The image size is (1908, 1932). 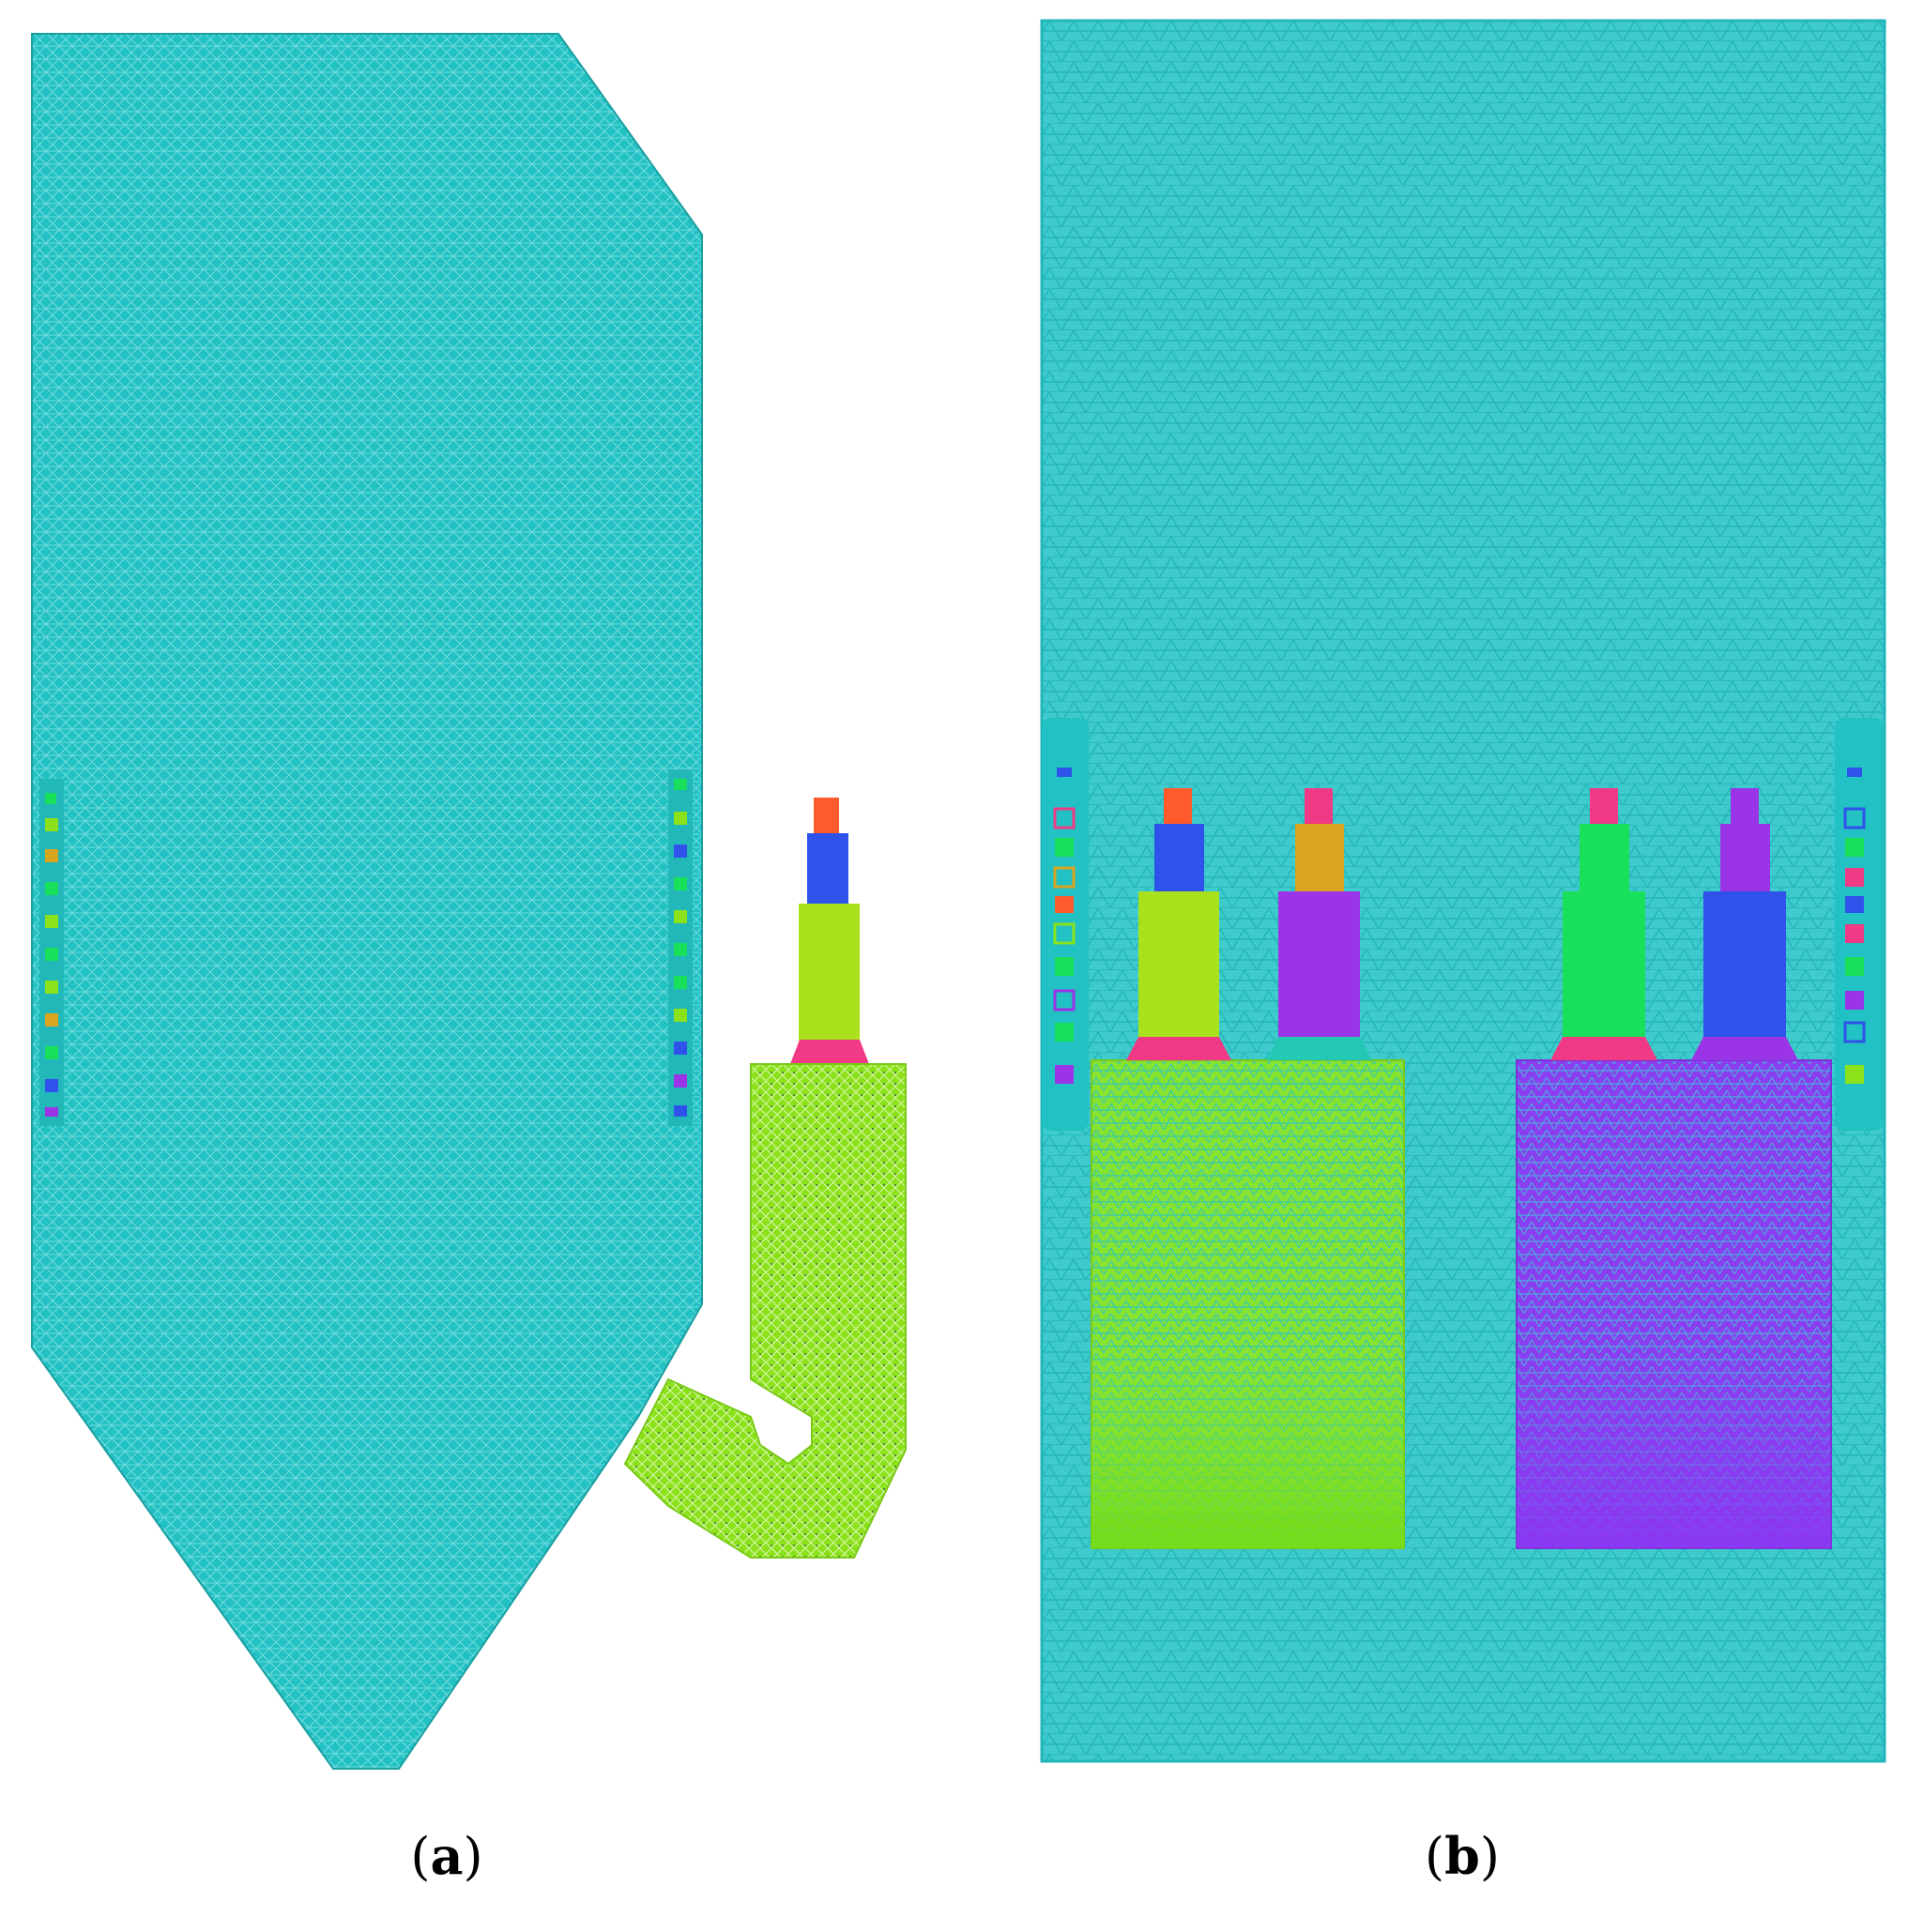 What do you see at coordinates (51, 952) in the screenshot?
I see `burner-row-left` at bounding box center [51, 952].